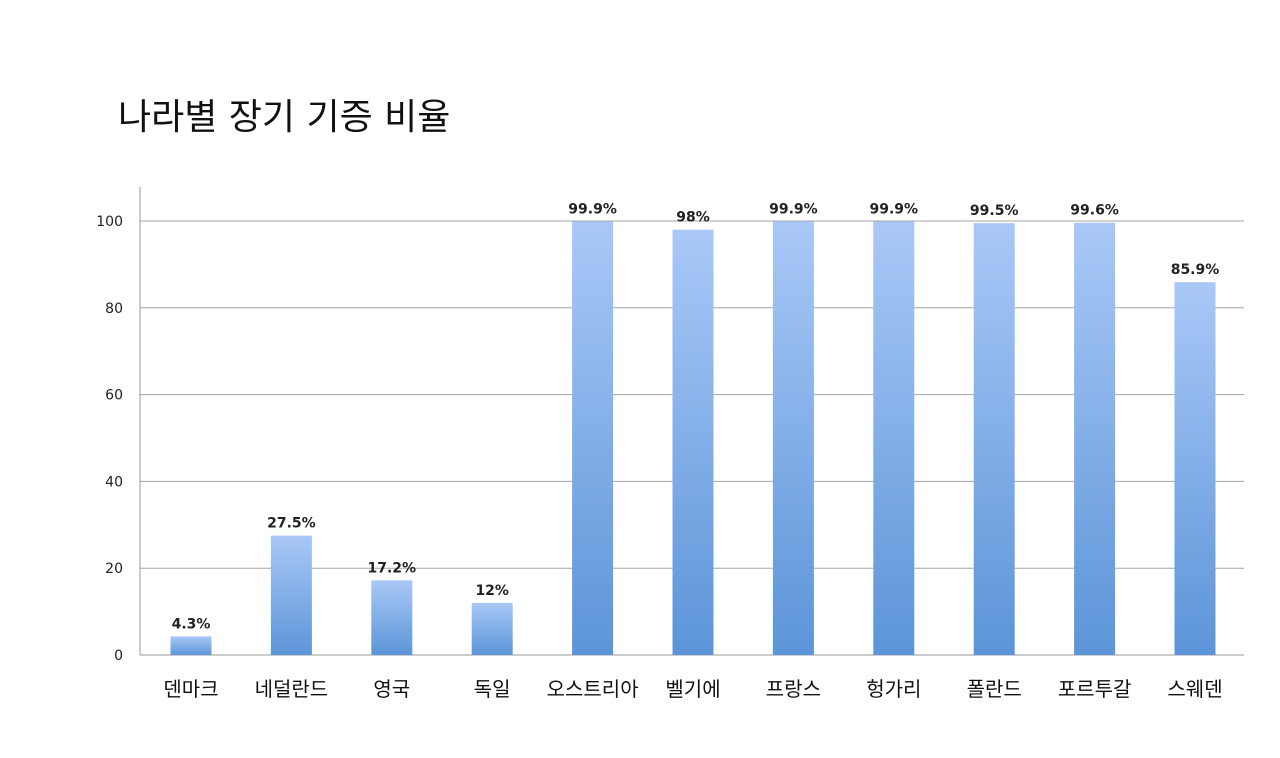 The image size is (1280, 758). Describe the element at coordinates (114, 396) in the screenshot. I see `y-tick-label: 60` at that location.